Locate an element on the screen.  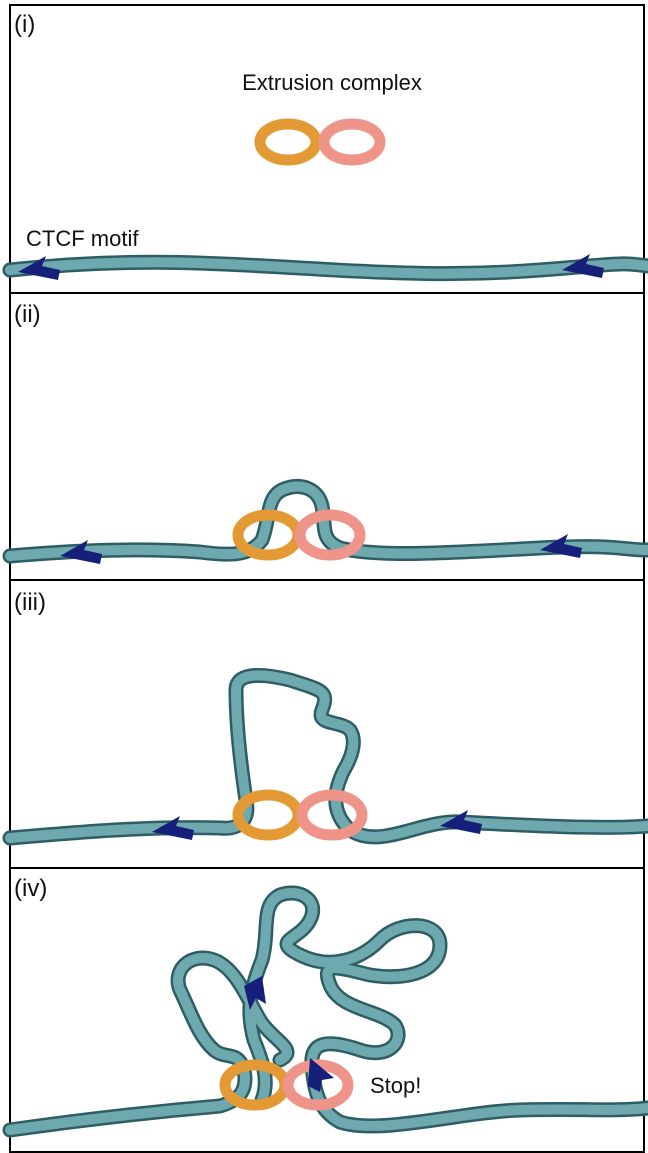
motif-label: CTCF motif is located at coordinates (82, 238).